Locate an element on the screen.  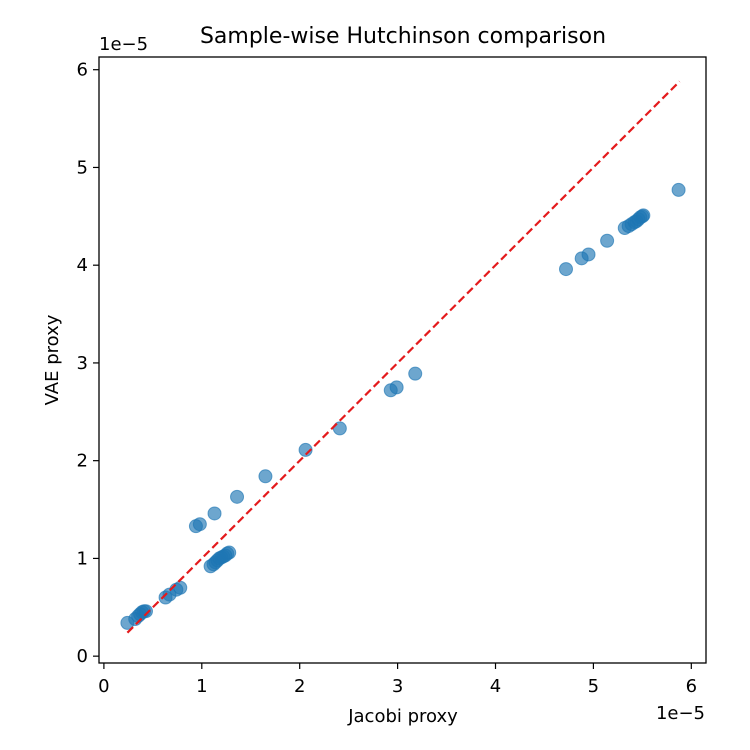
x-tick-label: 0 is located at coordinates (103, 686).